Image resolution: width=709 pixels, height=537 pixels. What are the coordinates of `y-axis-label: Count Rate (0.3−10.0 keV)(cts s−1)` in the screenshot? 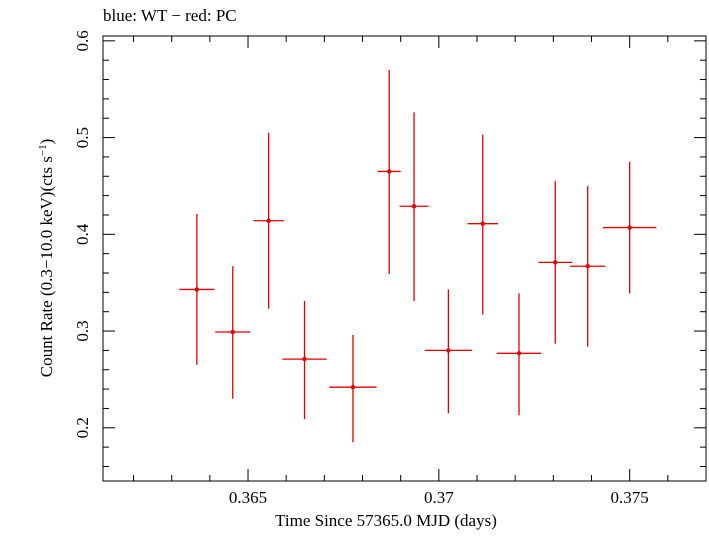 It's located at (46, 258).